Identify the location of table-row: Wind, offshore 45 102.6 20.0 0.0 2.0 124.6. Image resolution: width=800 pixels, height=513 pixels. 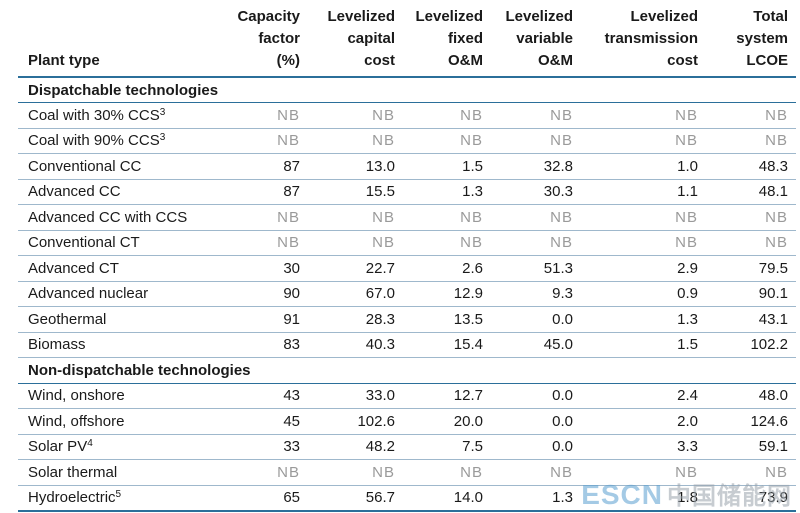
(407, 421).